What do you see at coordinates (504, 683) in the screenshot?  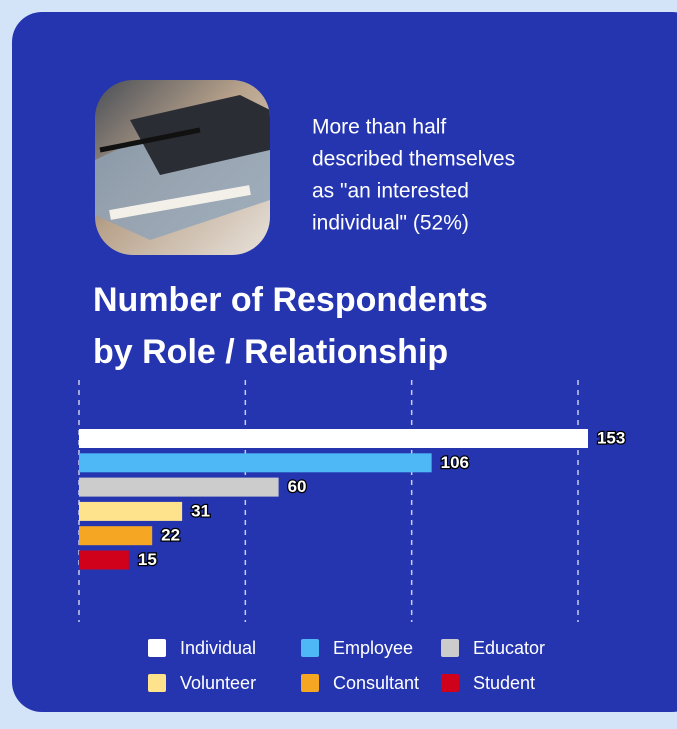 I see `legend-label: Student` at bounding box center [504, 683].